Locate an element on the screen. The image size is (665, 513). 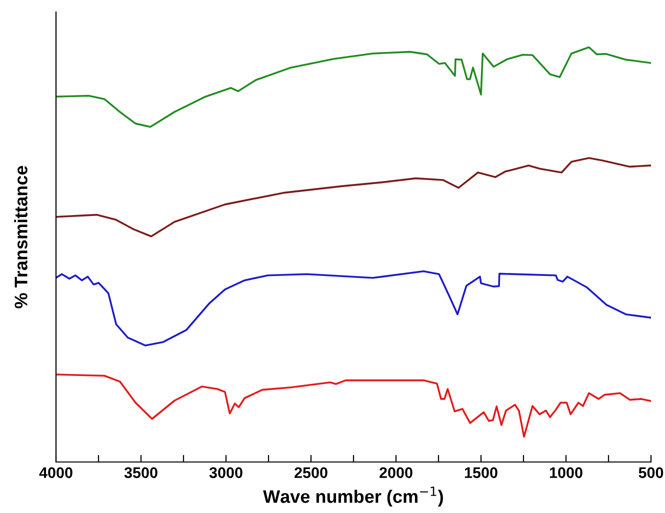
y-axis-title: % Transmittance is located at coordinates (21, 237).